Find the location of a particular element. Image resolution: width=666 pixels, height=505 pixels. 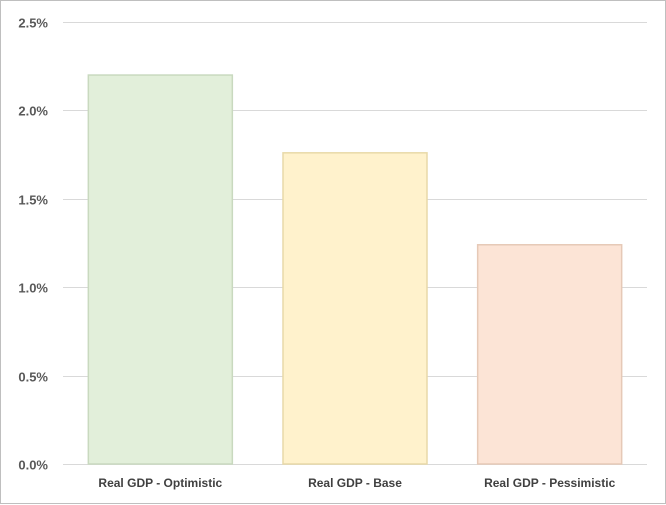

x-category-label: Real GDP - Optimistic is located at coordinates (160, 483).